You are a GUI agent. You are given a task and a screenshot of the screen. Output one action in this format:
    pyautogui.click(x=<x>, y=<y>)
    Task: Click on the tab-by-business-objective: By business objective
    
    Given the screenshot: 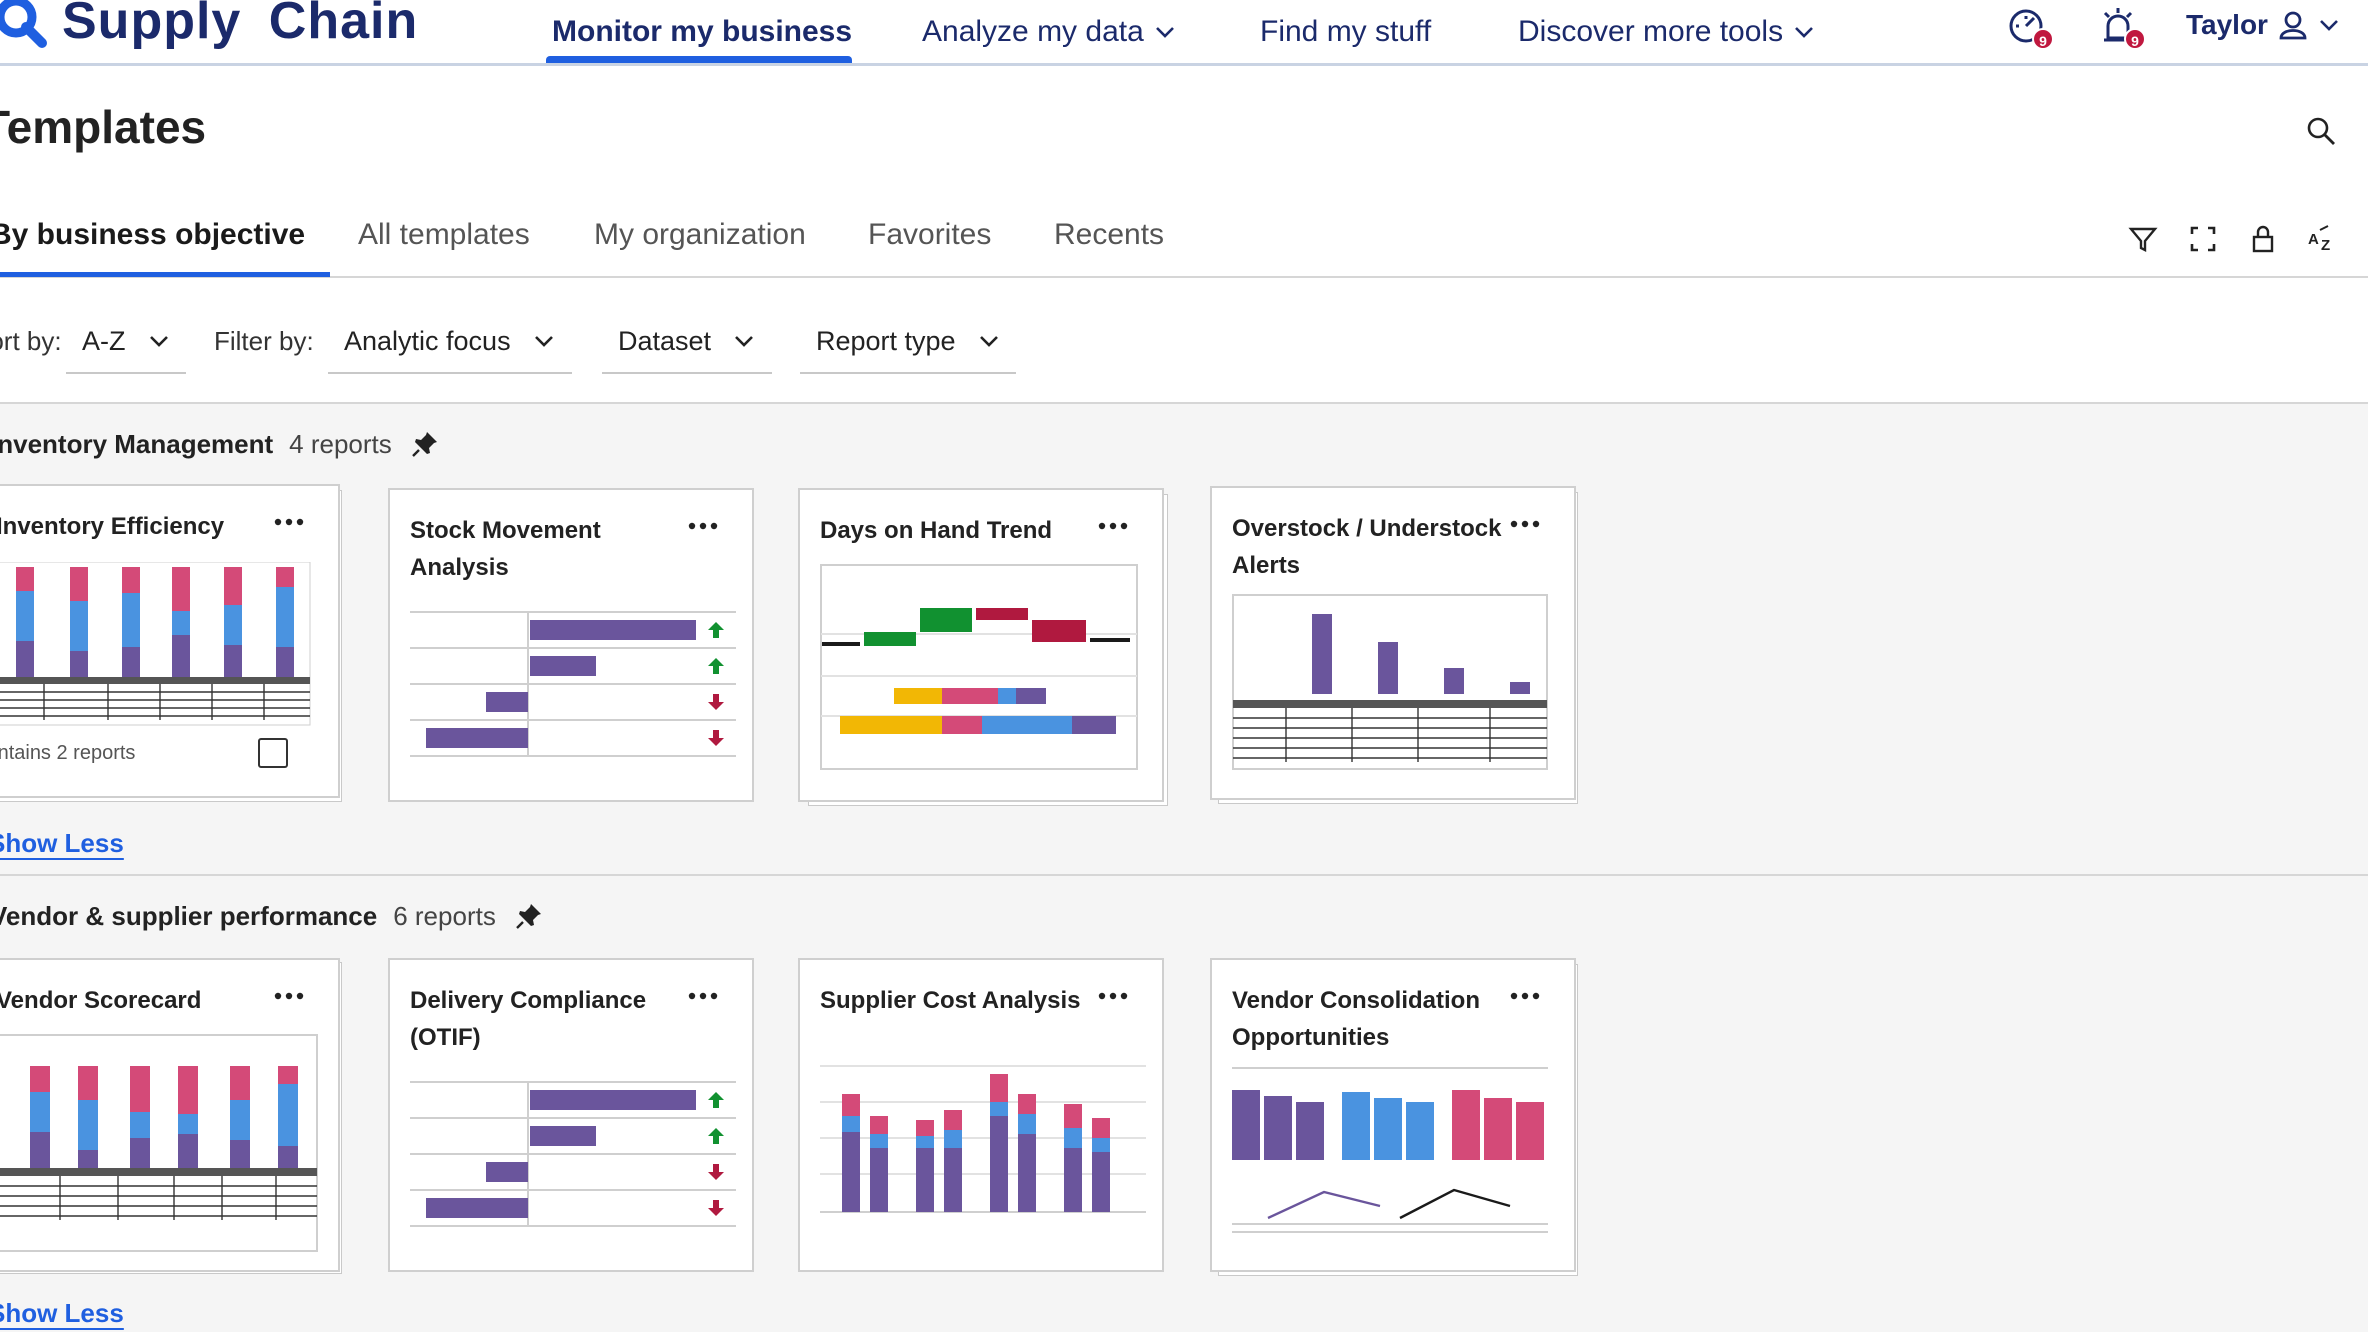 What is the action you would take?
    pyautogui.click(x=153, y=234)
    